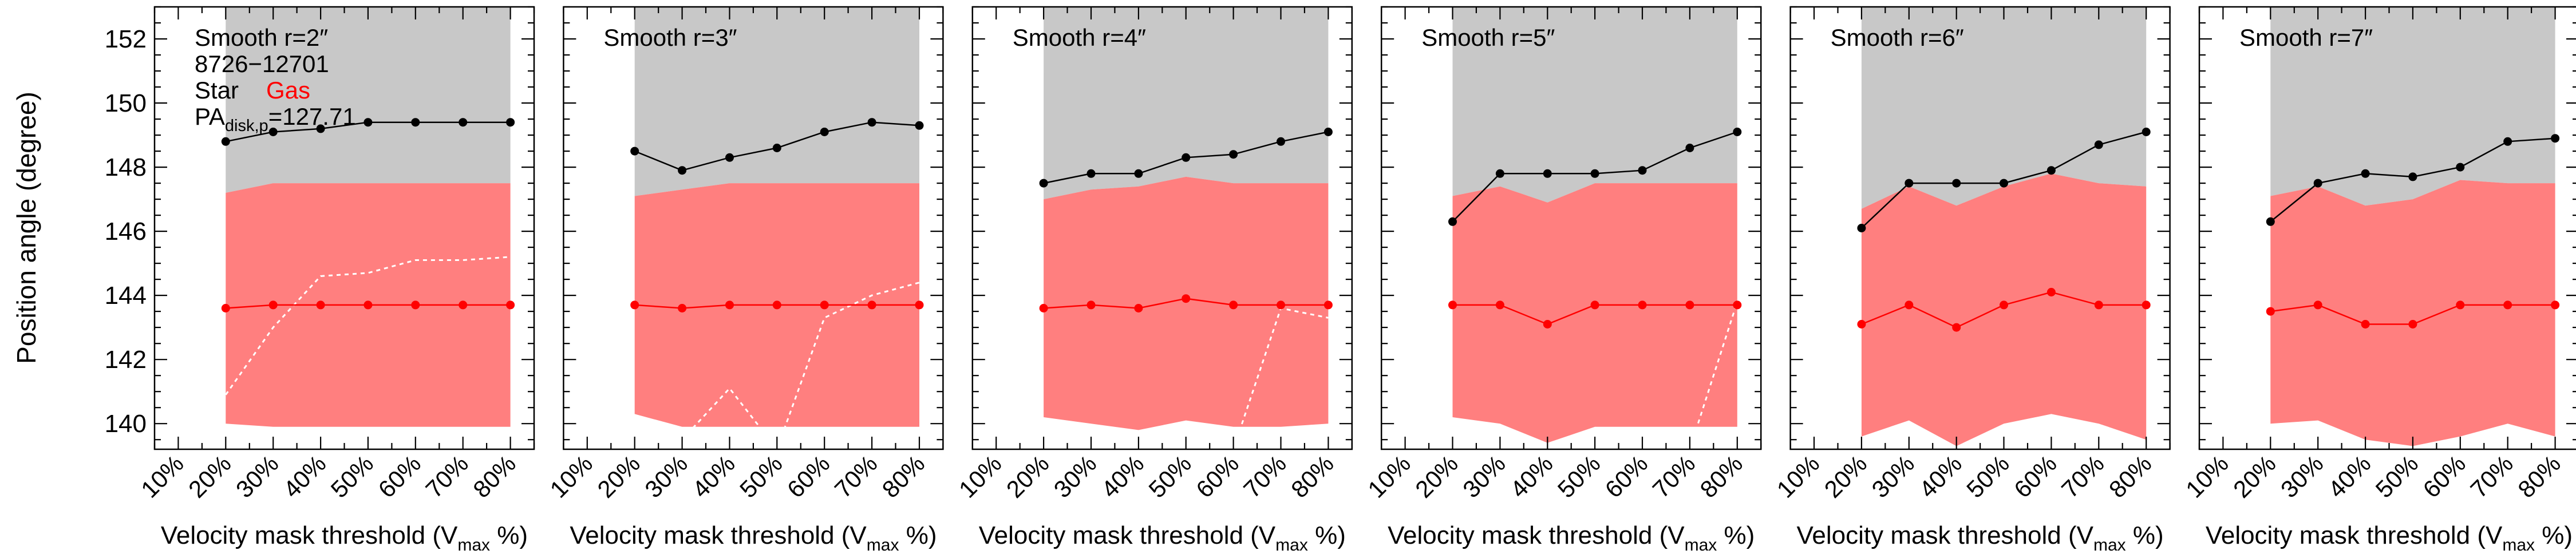 The height and width of the screenshot is (558, 2576). I want to click on panel-title: Smooth r=3″, so click(670, 37).